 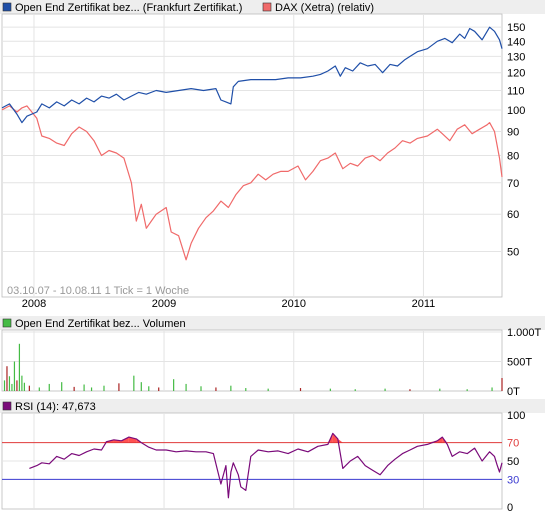 I want to click on y-tick-label: 110, so click(x=516, y=91).